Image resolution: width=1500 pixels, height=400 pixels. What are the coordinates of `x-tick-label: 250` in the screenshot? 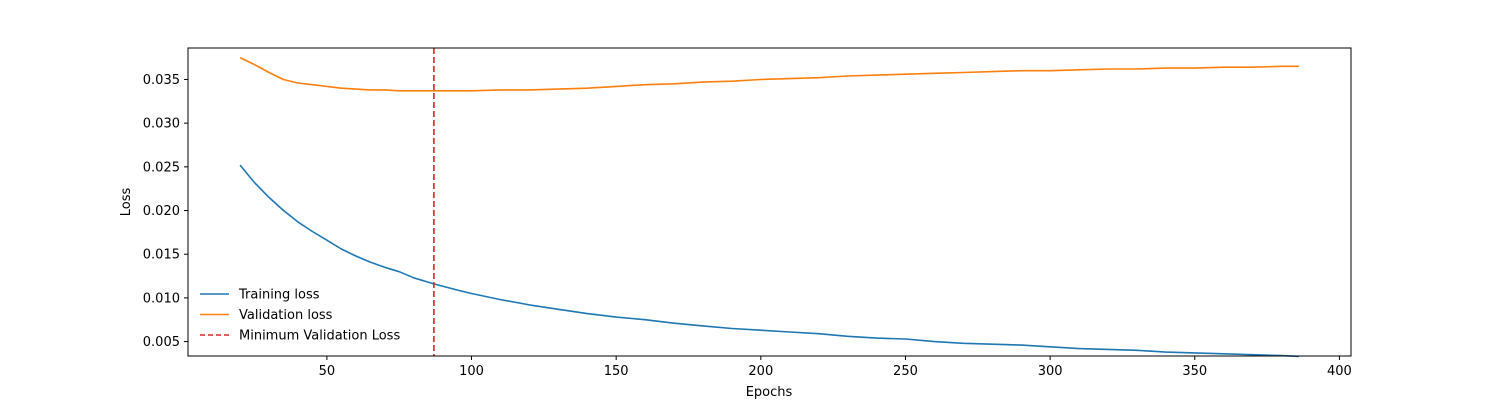 It's located at (905, 371).